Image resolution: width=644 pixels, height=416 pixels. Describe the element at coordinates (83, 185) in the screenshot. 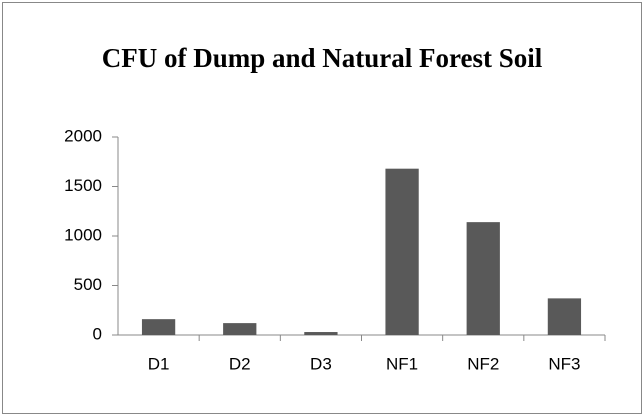

I see `y-tick-label: 1500` at that location.